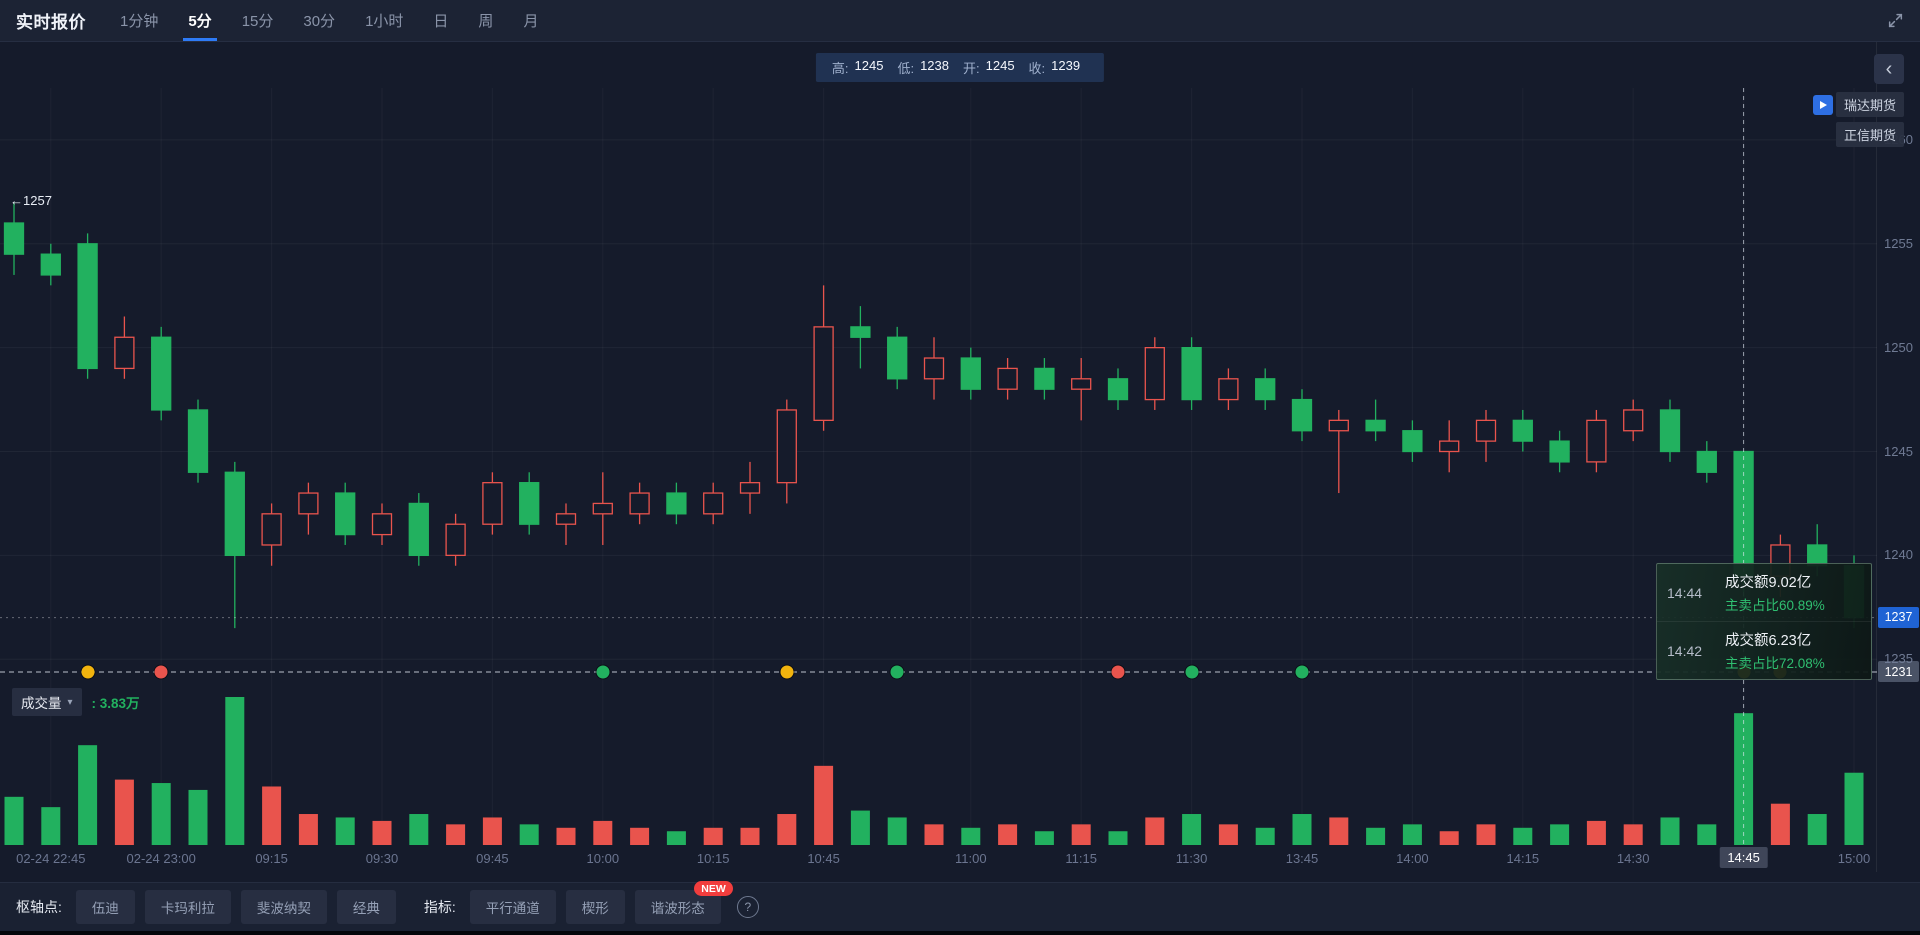 This screenshot has height=935, width=1920. Describe the element at coordinates (319, 21) in the screenshot. I see `tab-30分: 30分` at that location.